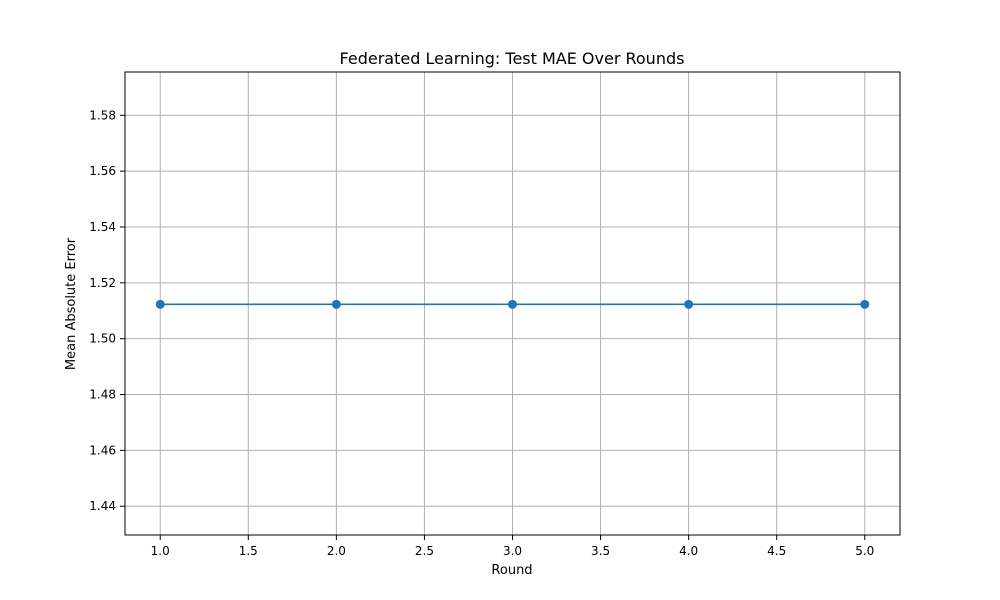  Describe the element at coordinates (511, 570) in the screenshot. I see `x-axis-label: Round` at that location.